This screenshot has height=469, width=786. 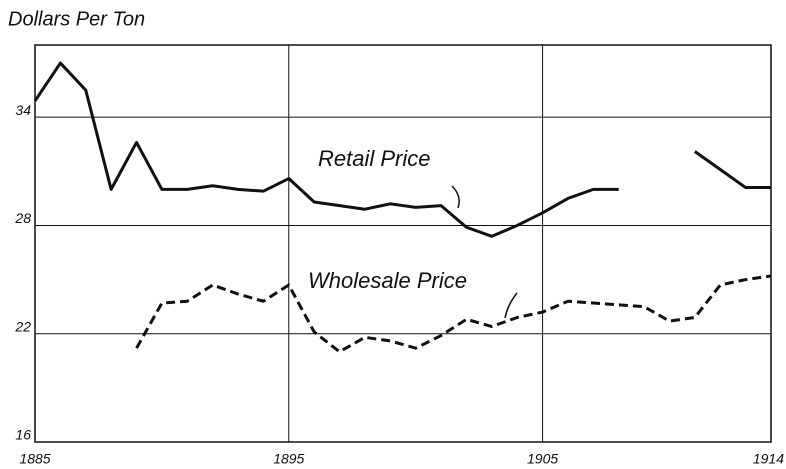 I want to click on y-tick-label: 34, so click(x=23, y=110).